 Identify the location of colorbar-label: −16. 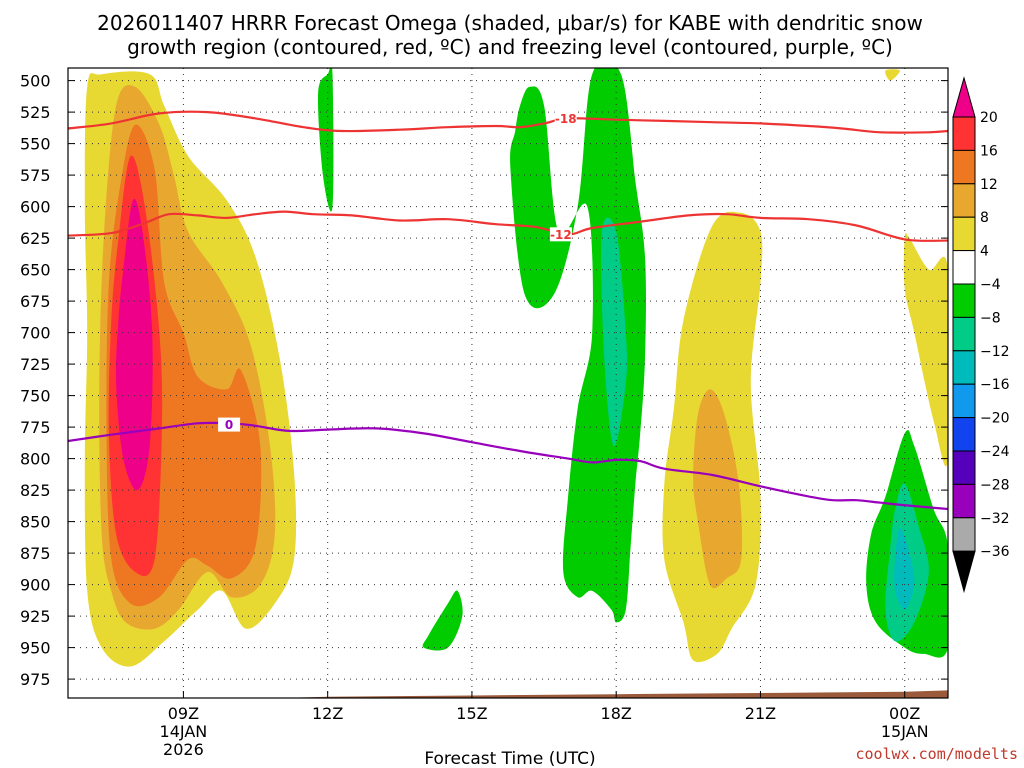
(995, 385).